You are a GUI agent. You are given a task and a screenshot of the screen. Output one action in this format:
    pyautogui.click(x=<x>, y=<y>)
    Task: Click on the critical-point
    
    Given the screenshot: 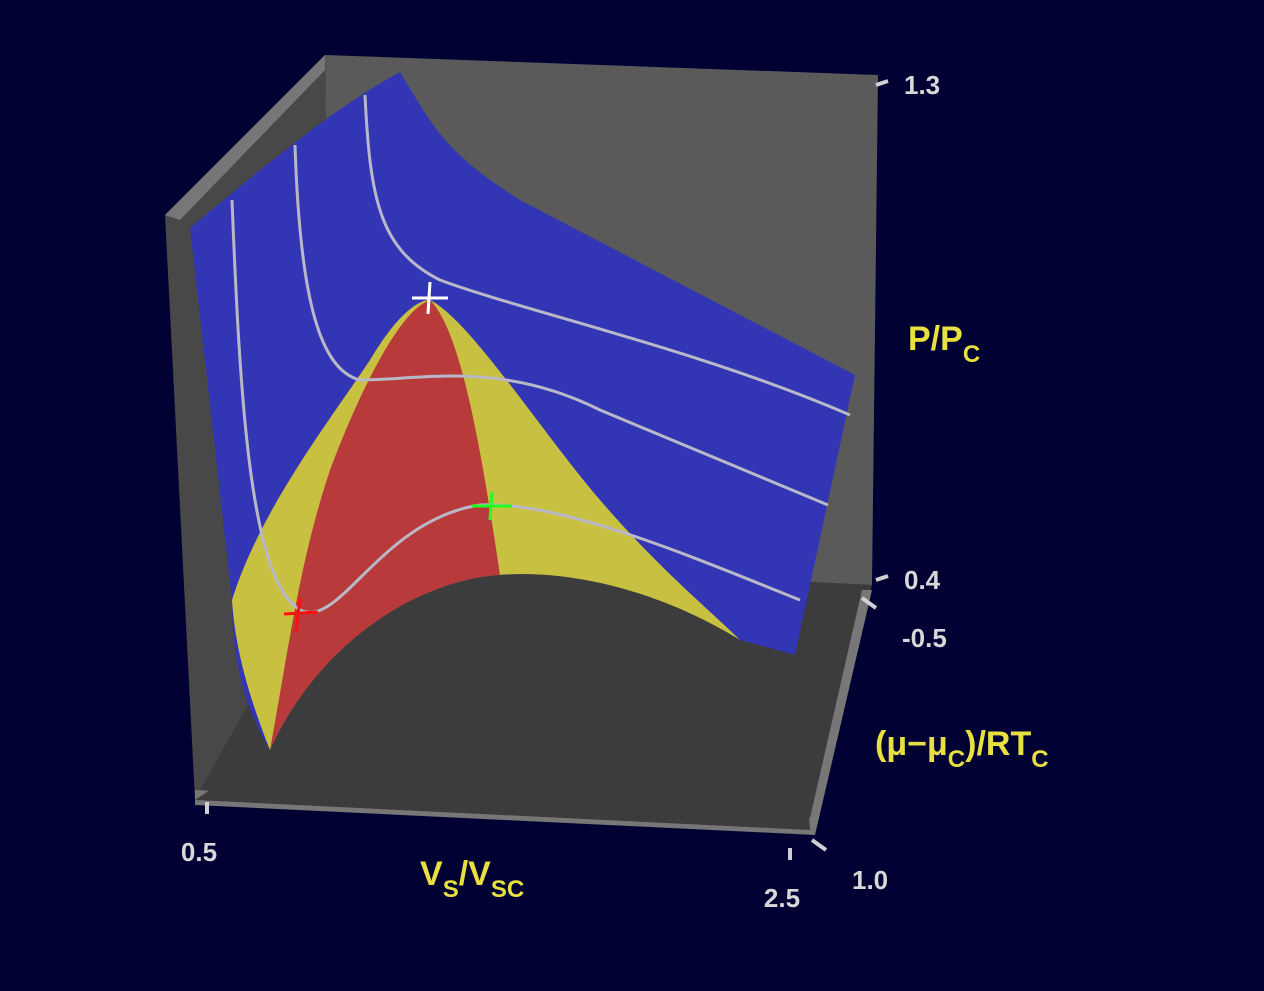 What is the action you would take?
    pyautogui.click(x=430, y=298)
    